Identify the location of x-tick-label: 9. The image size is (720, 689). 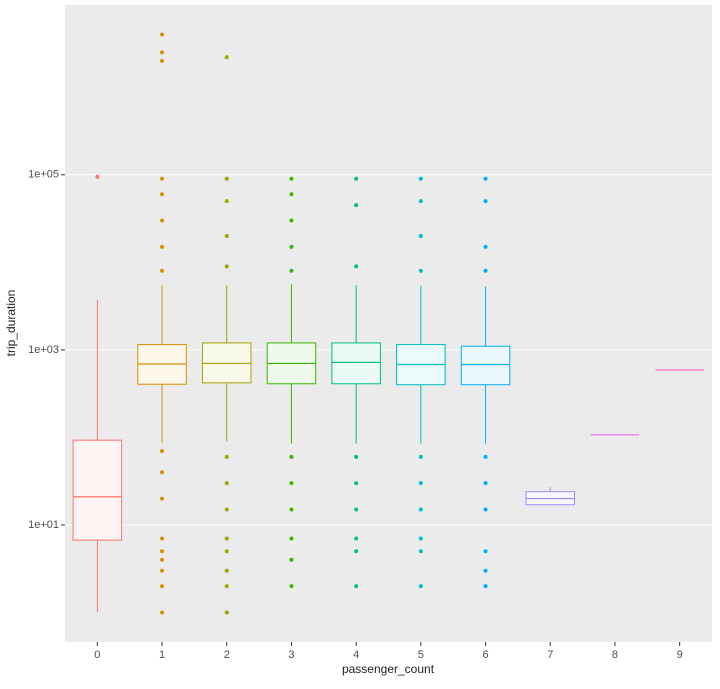
(680, 655).